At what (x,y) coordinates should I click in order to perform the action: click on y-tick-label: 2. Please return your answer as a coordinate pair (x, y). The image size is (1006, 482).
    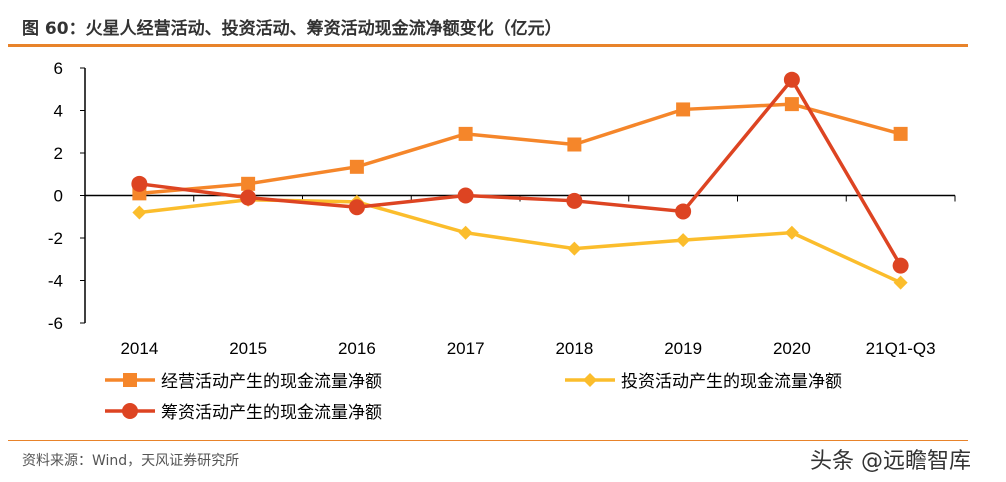
    Looking at the image, I should click on (58, 153).